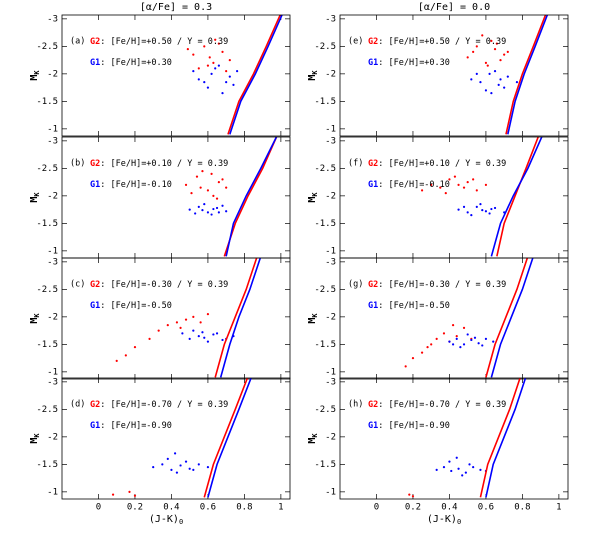  I want to click on x-tick-label: 0.2, so click(413, 508).